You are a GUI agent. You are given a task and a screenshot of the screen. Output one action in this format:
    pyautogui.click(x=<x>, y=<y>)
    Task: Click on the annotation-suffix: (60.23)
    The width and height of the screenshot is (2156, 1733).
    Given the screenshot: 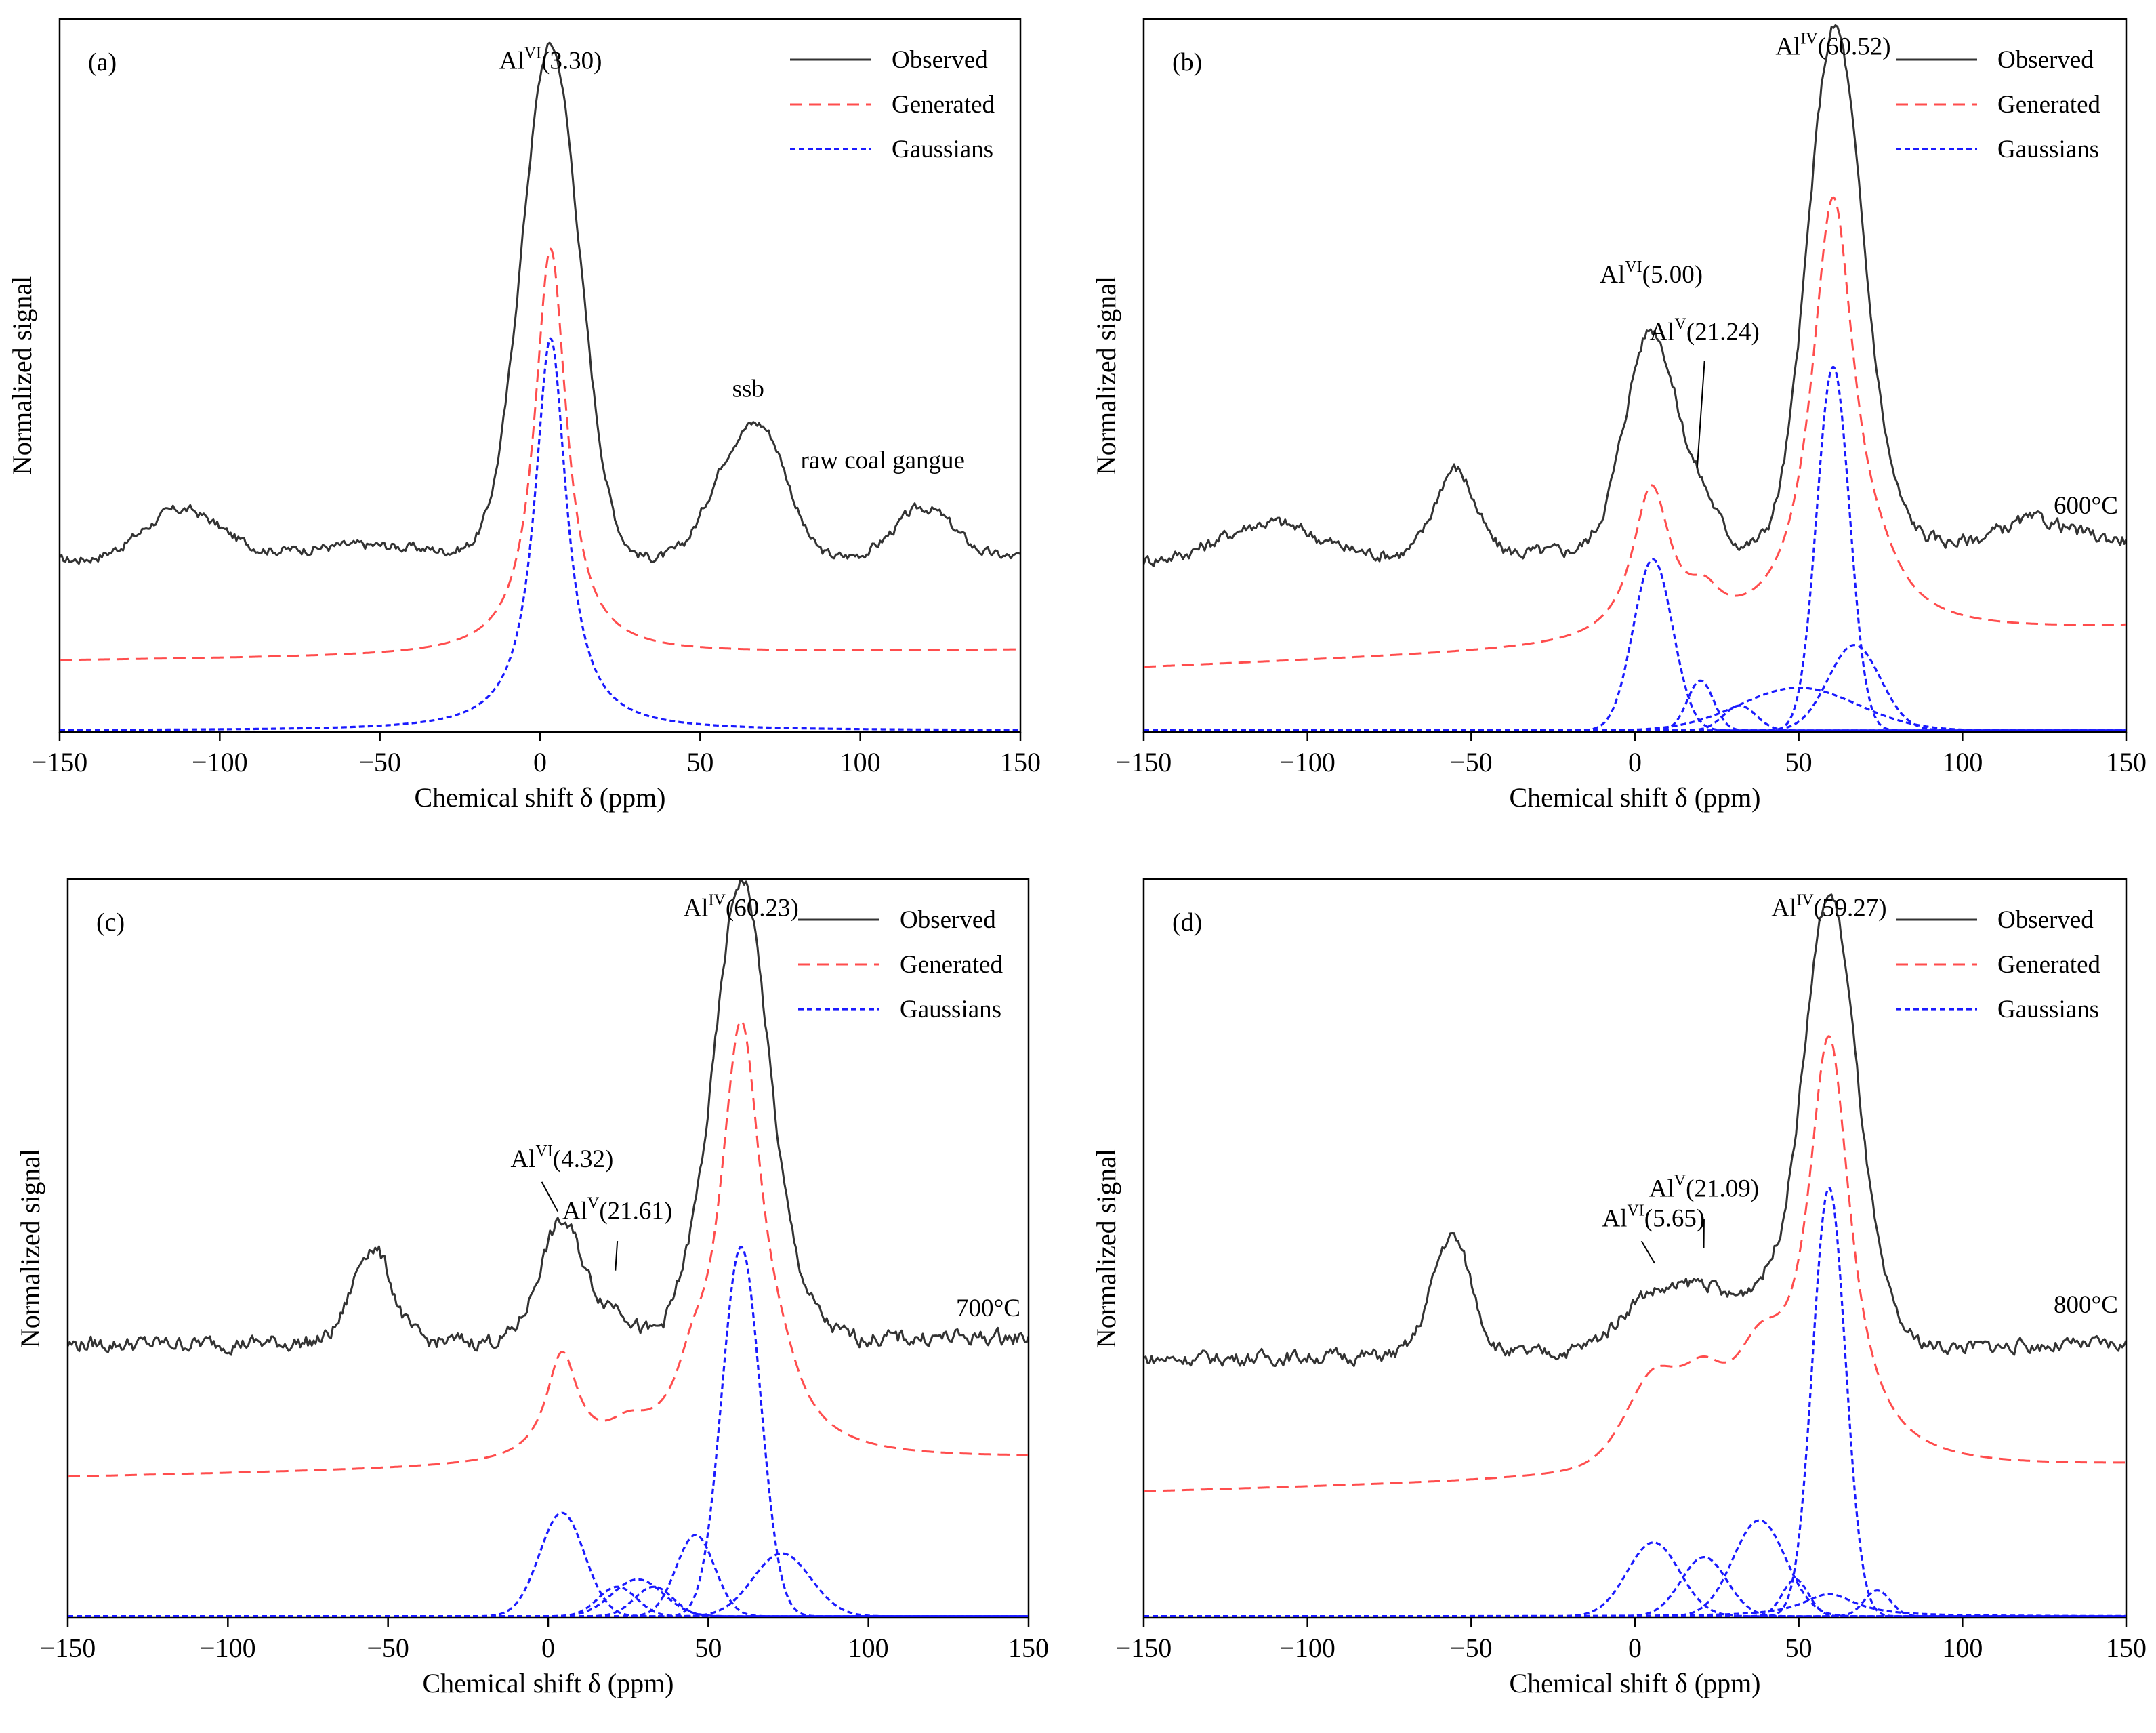 What is the action you would take?
    pyautogui.click(x=763, y=908)
    